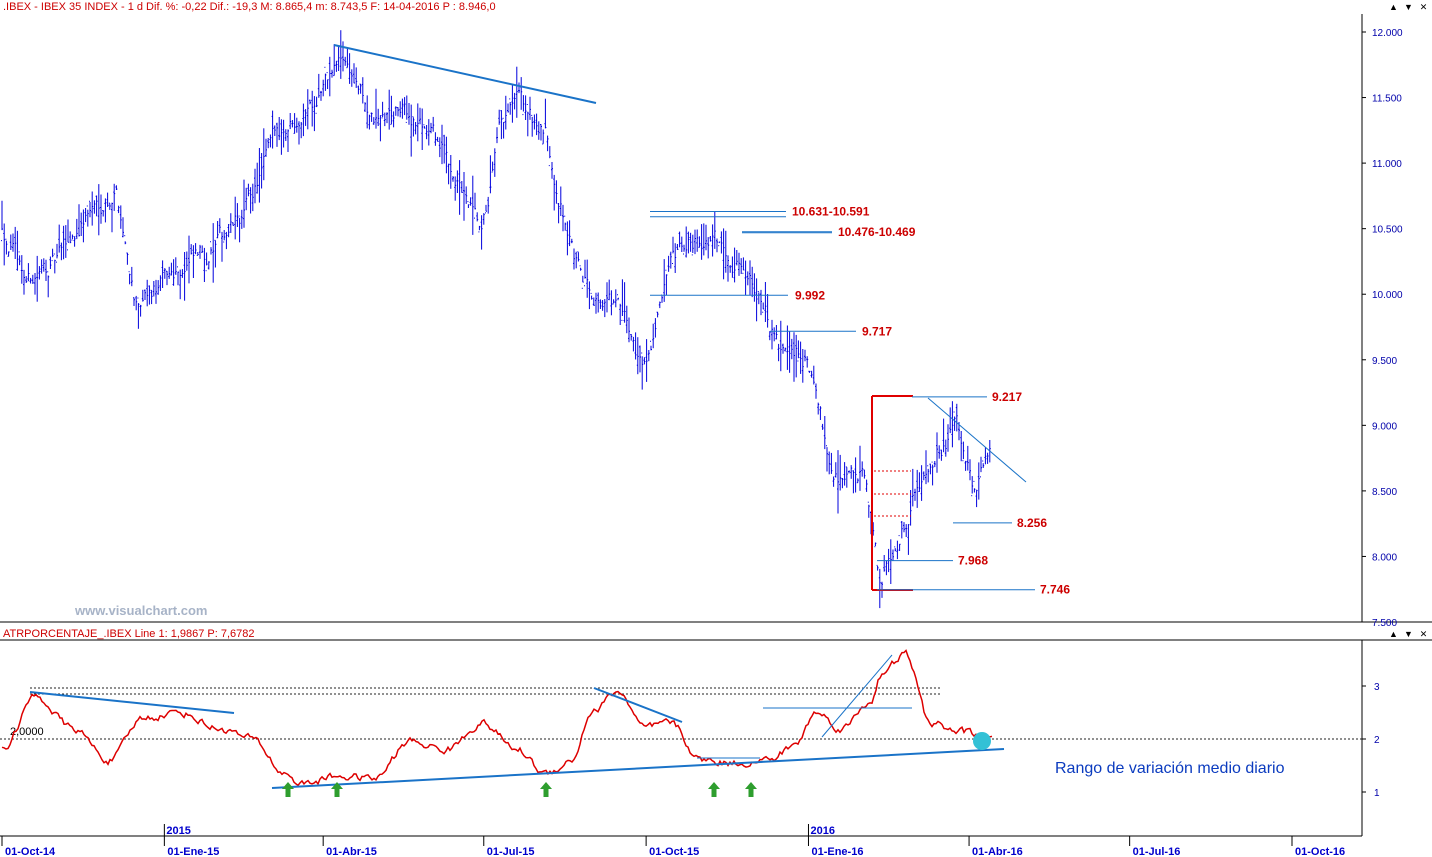  Describe the element at coordinates (674, 851) in the screenshot. I see `time-tick-label: 01-Oct-15` at that location.